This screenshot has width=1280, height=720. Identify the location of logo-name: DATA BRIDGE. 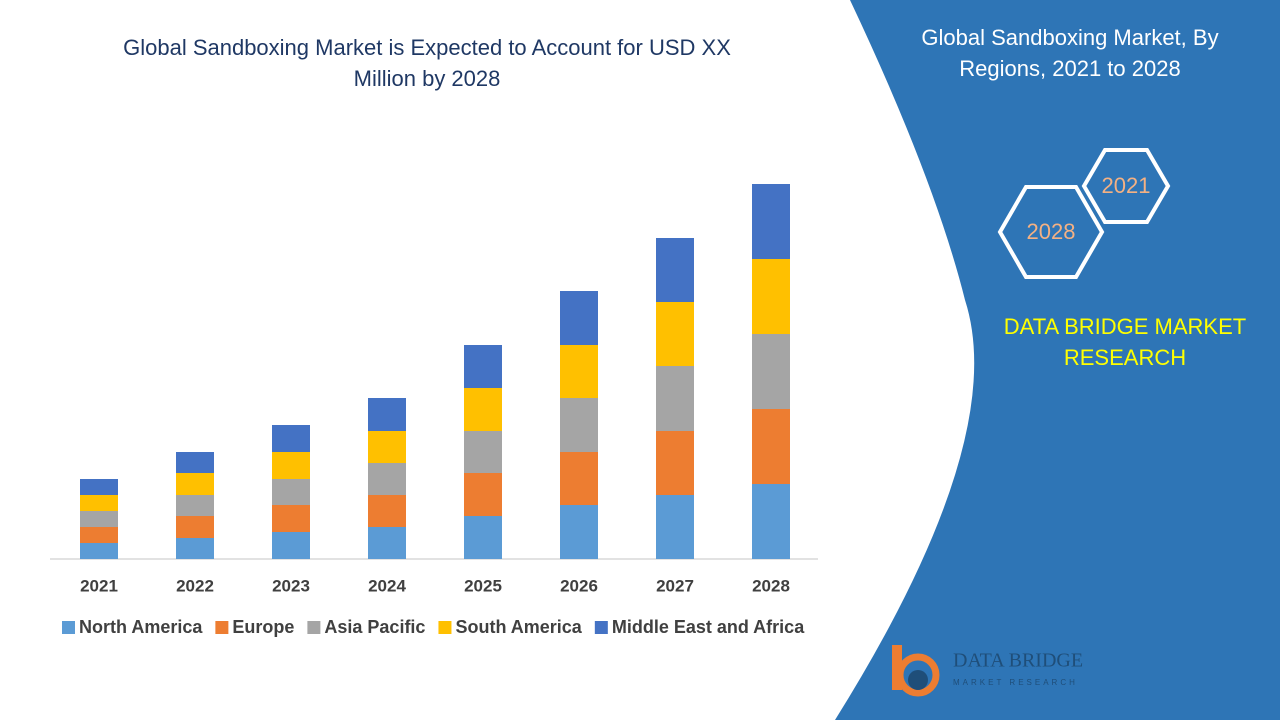
(1018, 661).